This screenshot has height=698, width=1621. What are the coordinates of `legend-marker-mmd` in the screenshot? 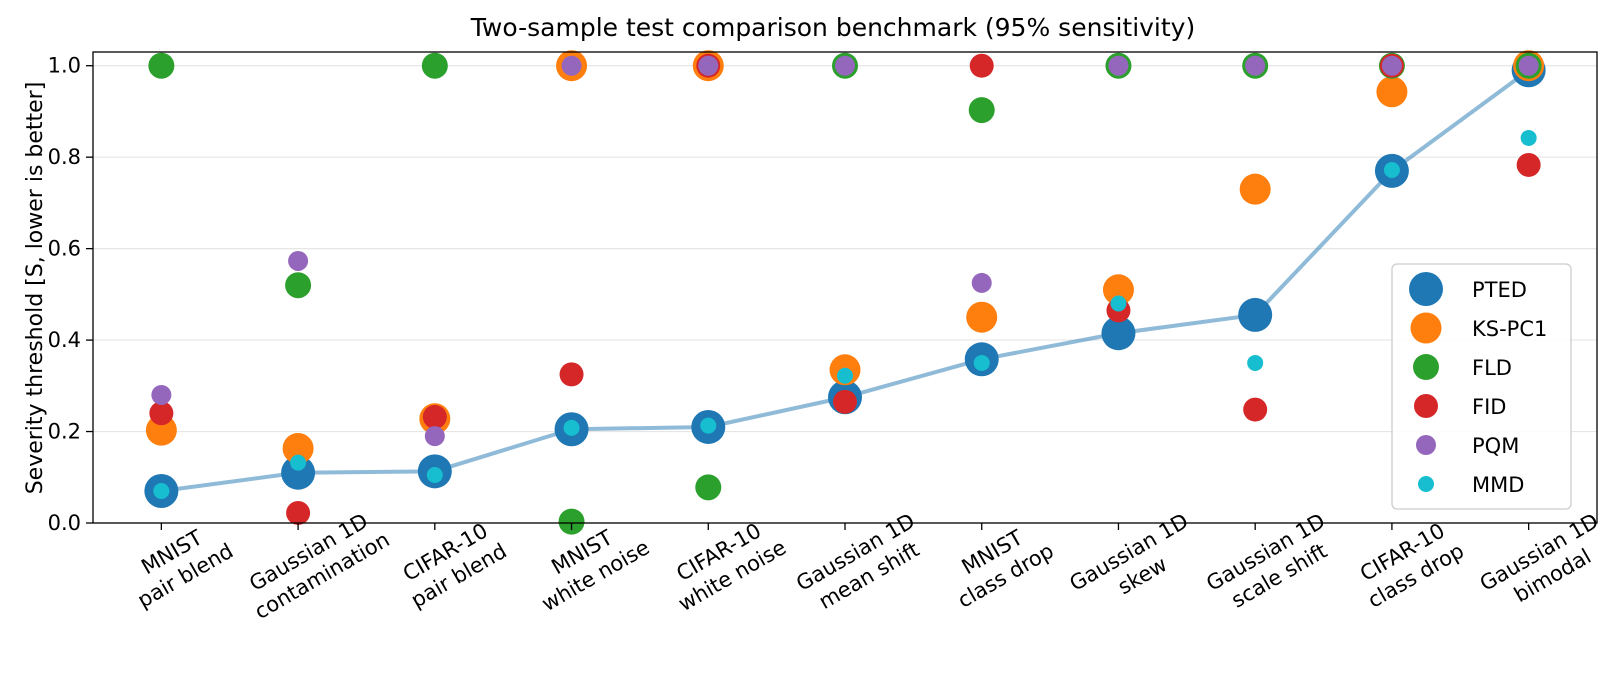 It's located at (1426, 484).